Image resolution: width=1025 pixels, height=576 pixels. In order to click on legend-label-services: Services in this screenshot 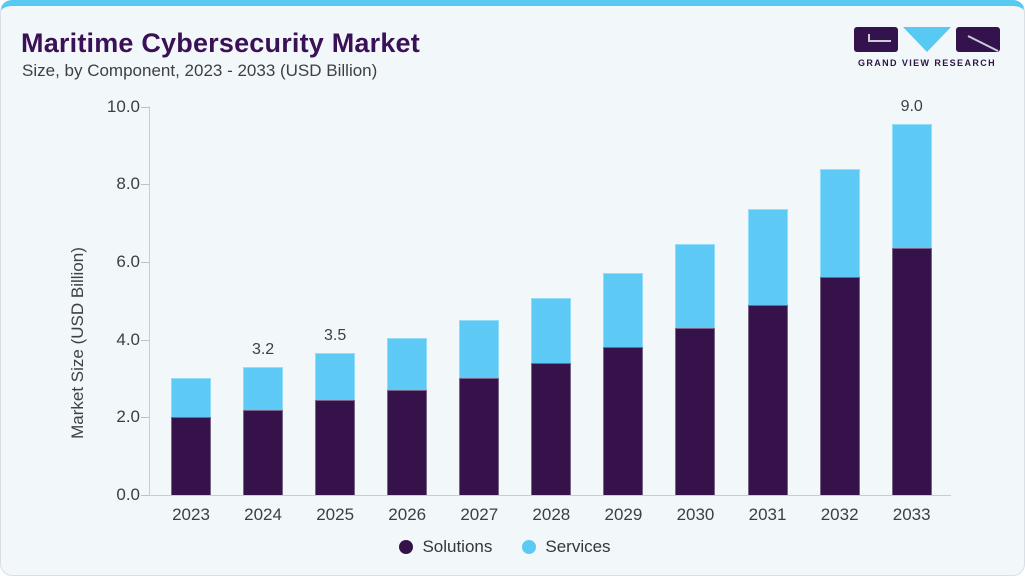, I will do `click(578, 546)`.